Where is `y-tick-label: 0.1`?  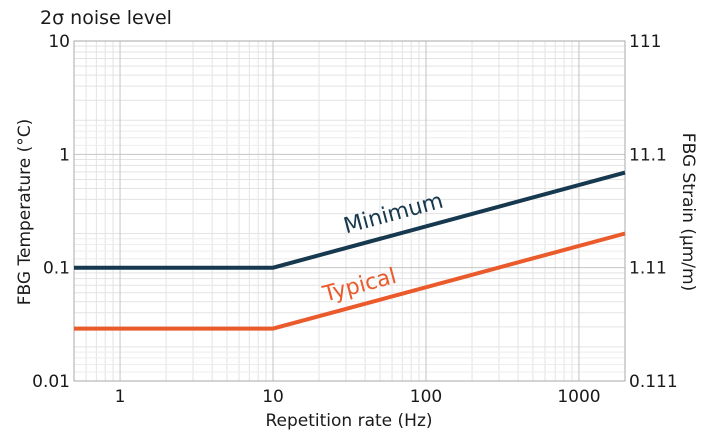 y-tick-label: 0.1 is located at coordinates (56, 269).